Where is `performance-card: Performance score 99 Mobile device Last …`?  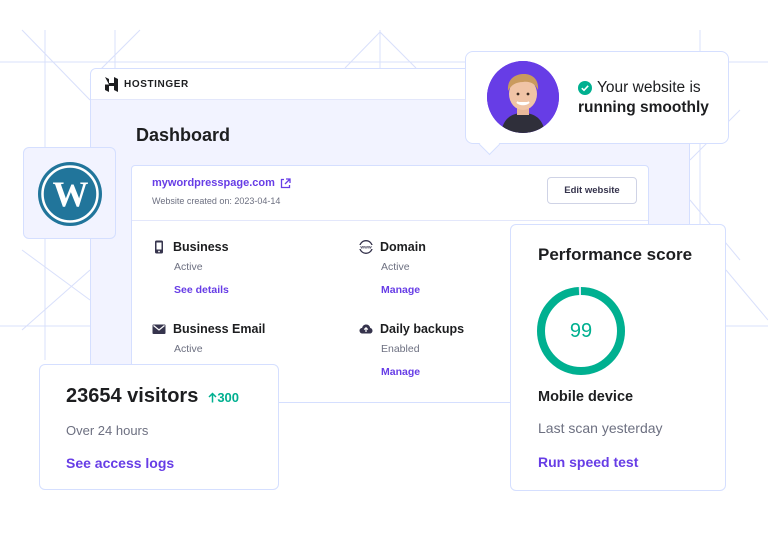 performance-card: Performance score 99 Mobile device Last … is located at coordinates (618, 357).